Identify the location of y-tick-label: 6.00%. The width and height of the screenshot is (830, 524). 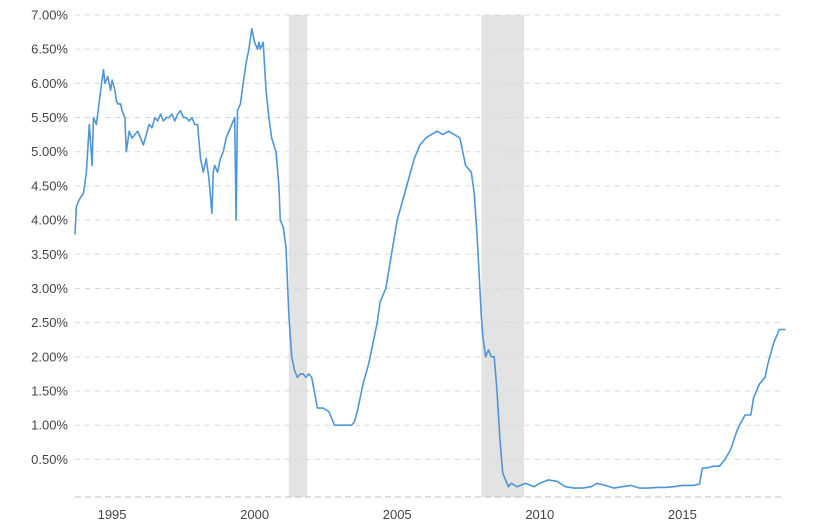
(49, 83).